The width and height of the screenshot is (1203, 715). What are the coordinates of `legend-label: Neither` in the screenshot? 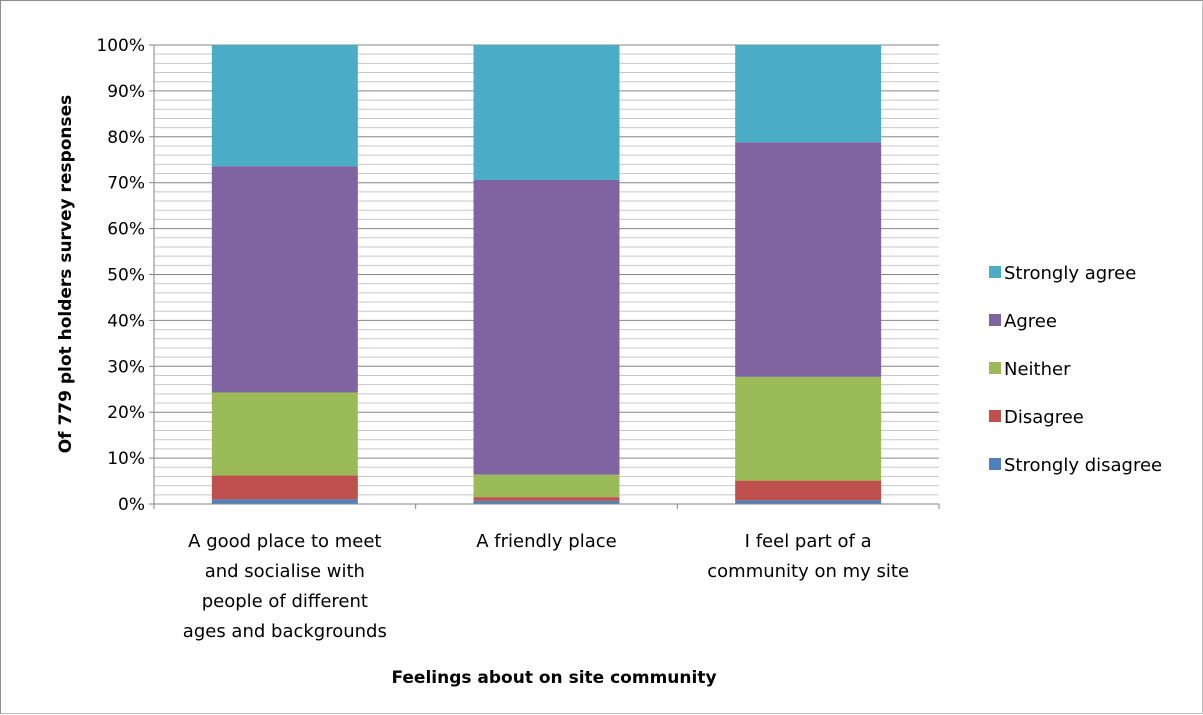 It's located at (1037, 369).